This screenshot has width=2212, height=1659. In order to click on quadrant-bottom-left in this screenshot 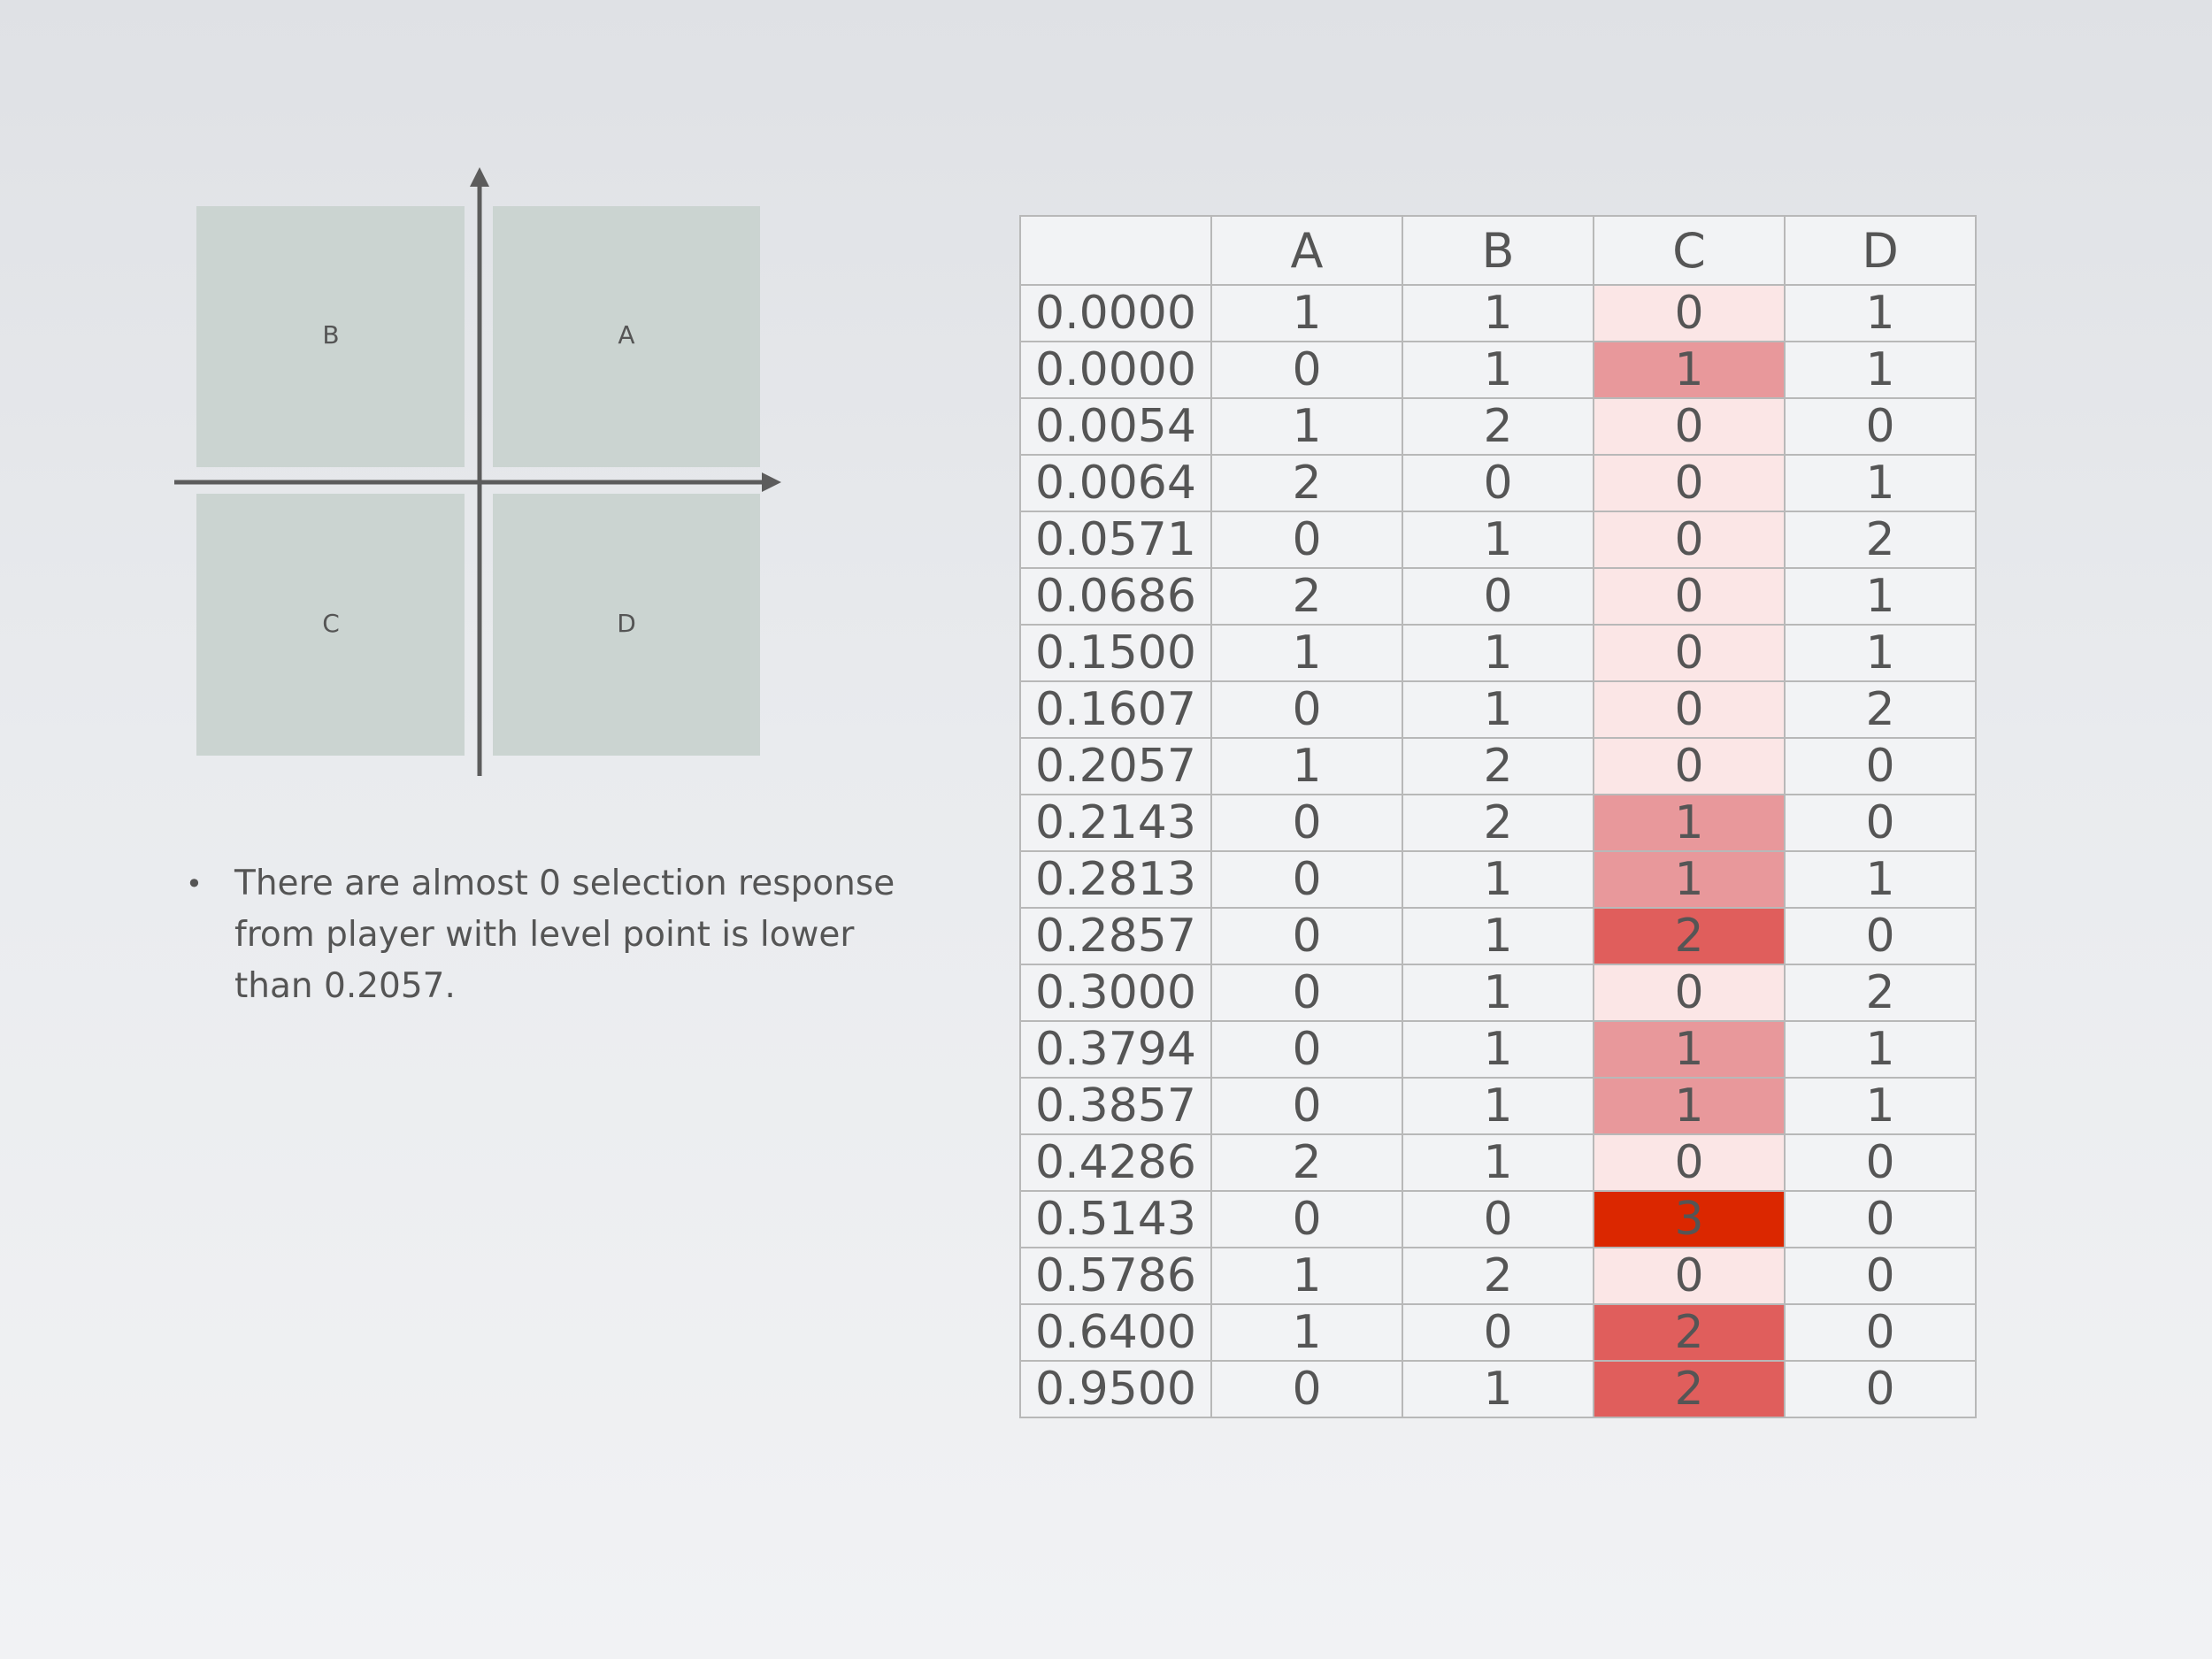, I will do `click(331, 625)`.